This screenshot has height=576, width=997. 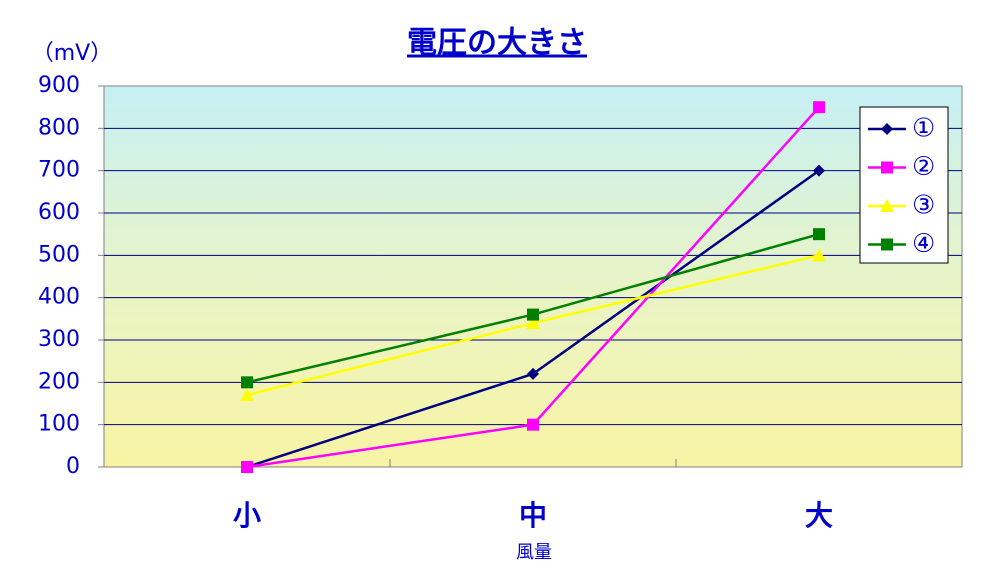 I want to click on x-tick-label: 大, so click(x=819, y=515).